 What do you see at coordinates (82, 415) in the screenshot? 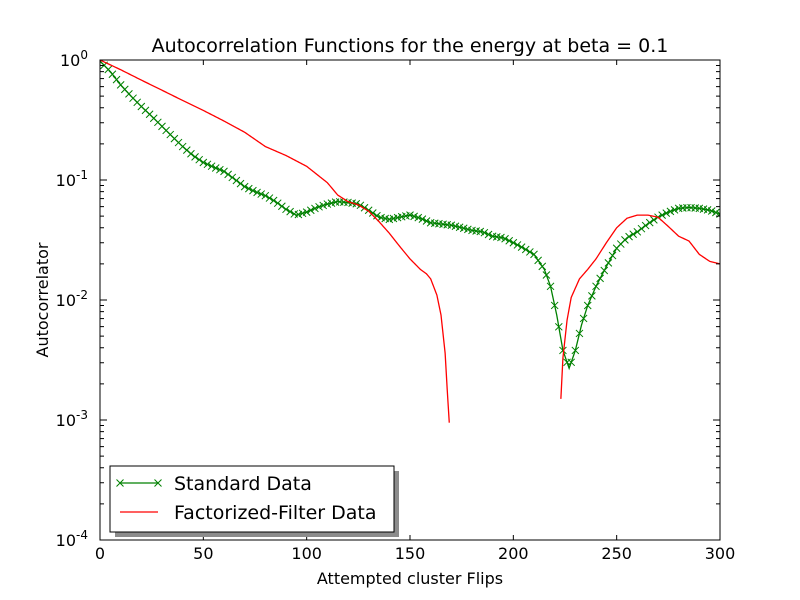
I see `y-tick-exponent: -3` at bounding box center [82, 415].